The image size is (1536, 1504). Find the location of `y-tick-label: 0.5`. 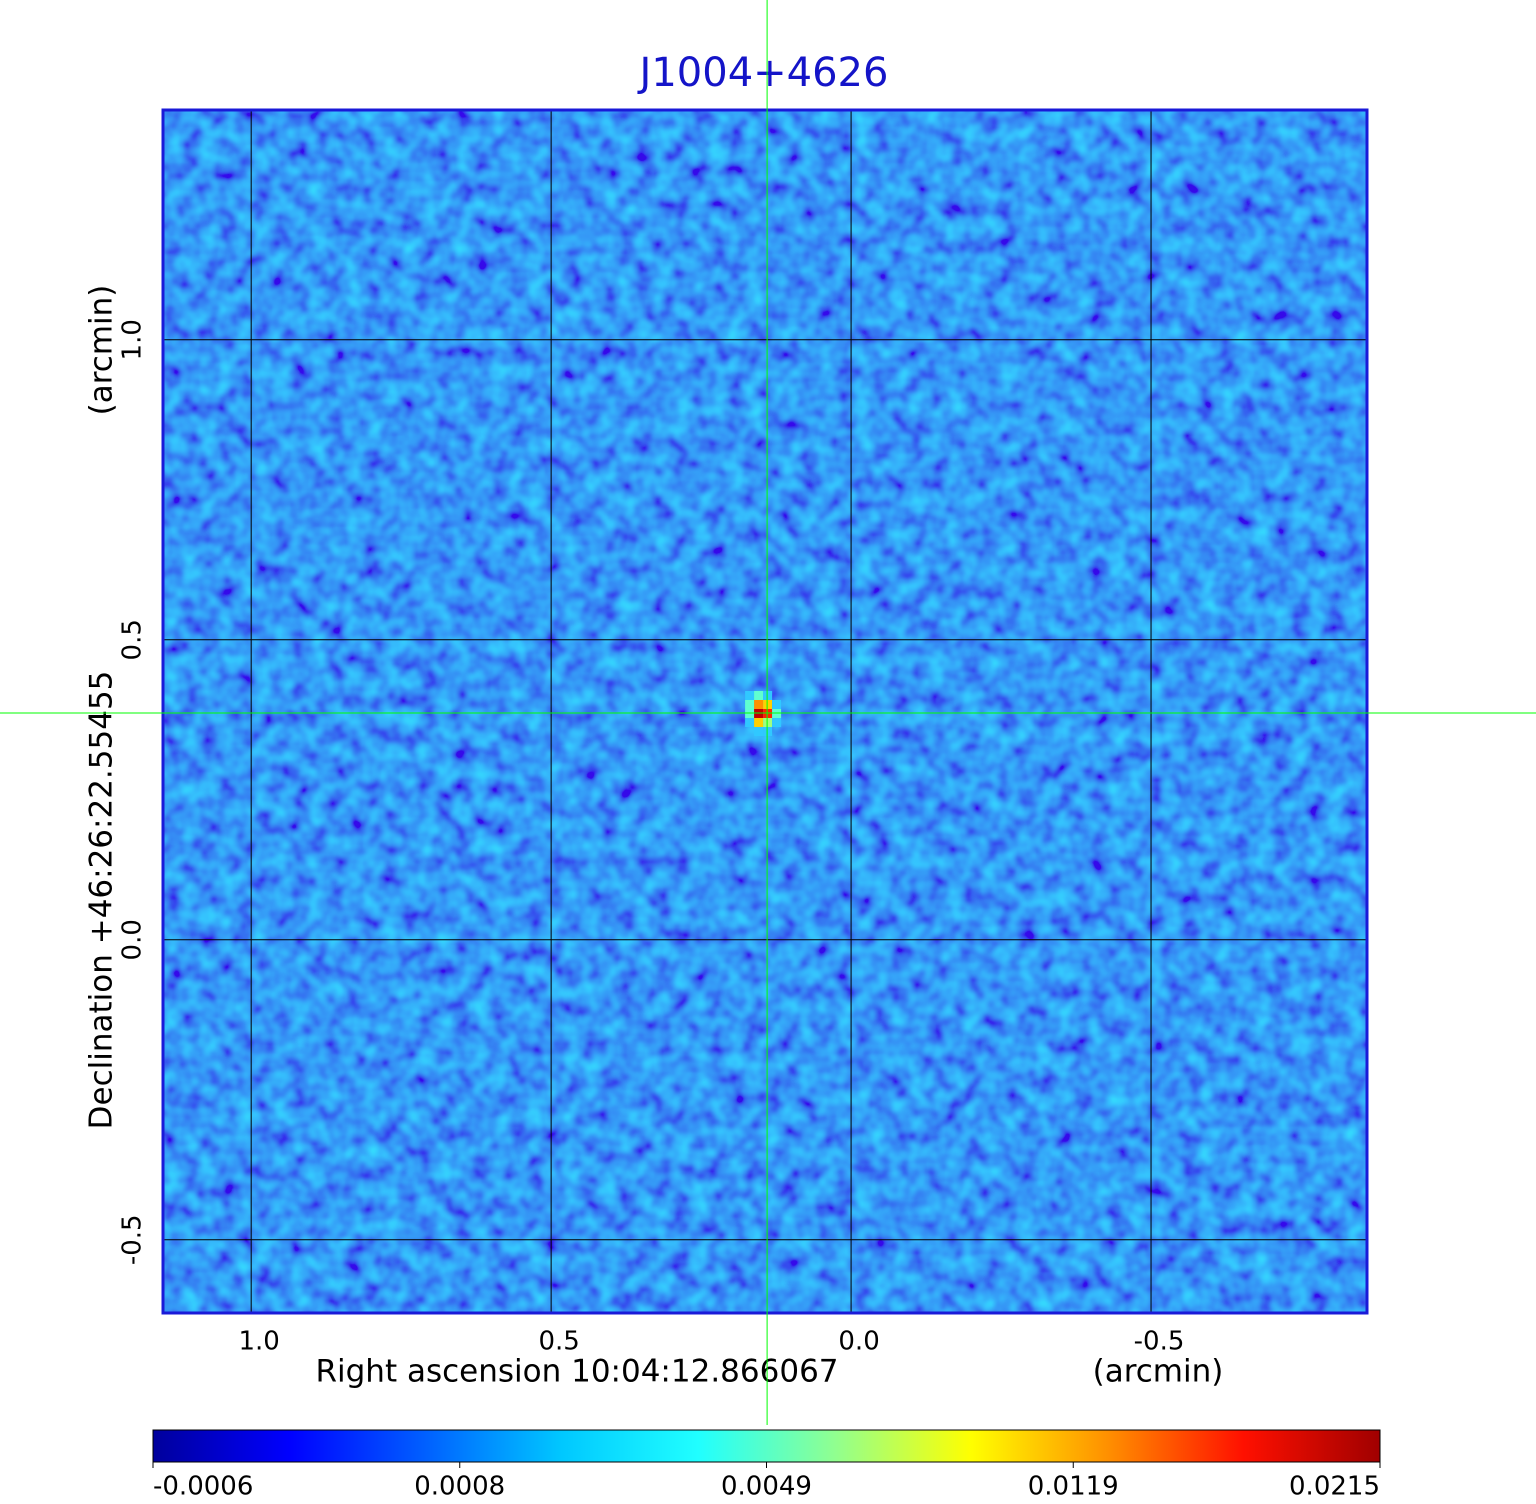

y-tick-label: 0.5 is located at coordinates (133, 639).